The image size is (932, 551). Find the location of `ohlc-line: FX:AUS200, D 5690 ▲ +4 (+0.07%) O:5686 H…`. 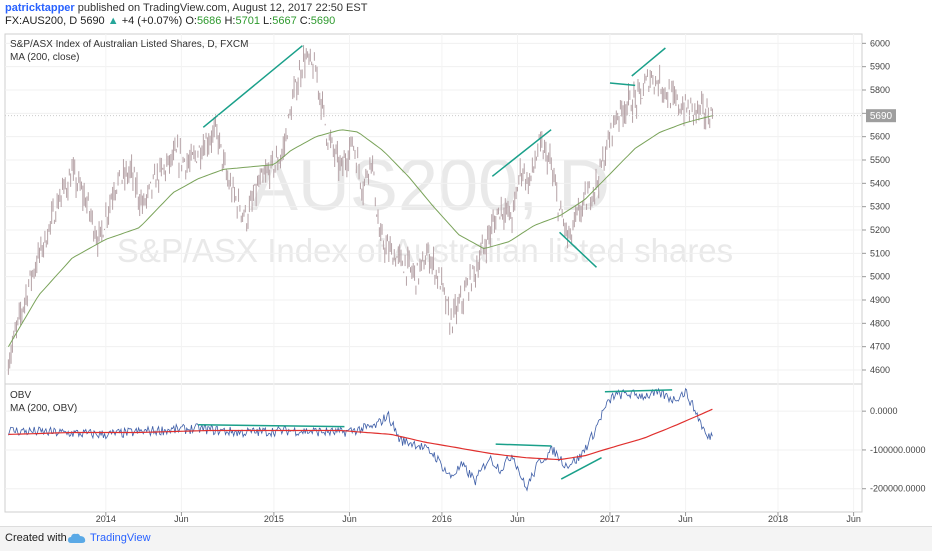

ohlc-line: FX:AUS200, D 5690 ▲ +4 (+0.07%) O:5686 H… is located at coordinates (170, 21).